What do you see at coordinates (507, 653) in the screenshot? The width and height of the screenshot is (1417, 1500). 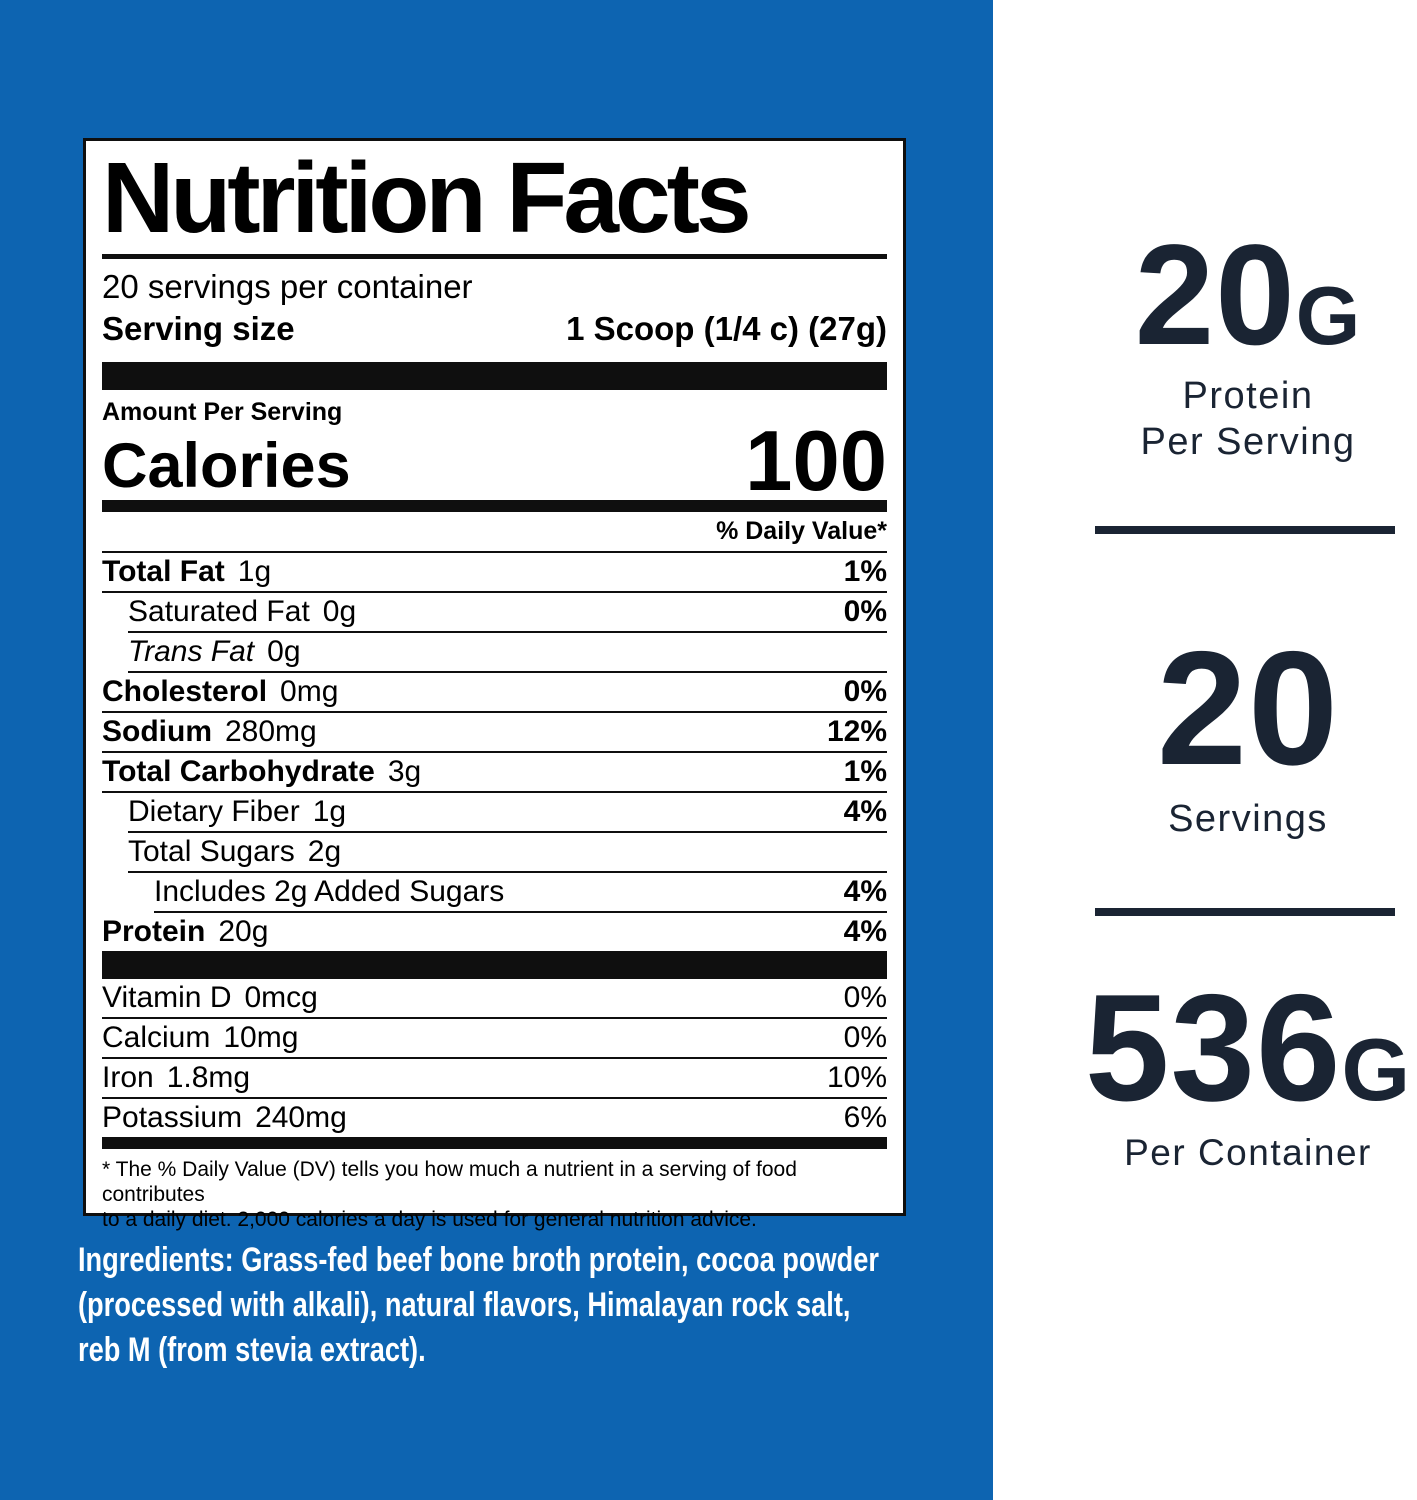 I see `nutrient-row-trans-fat: Trans Fat 0g` at bounding box center [507, 653].